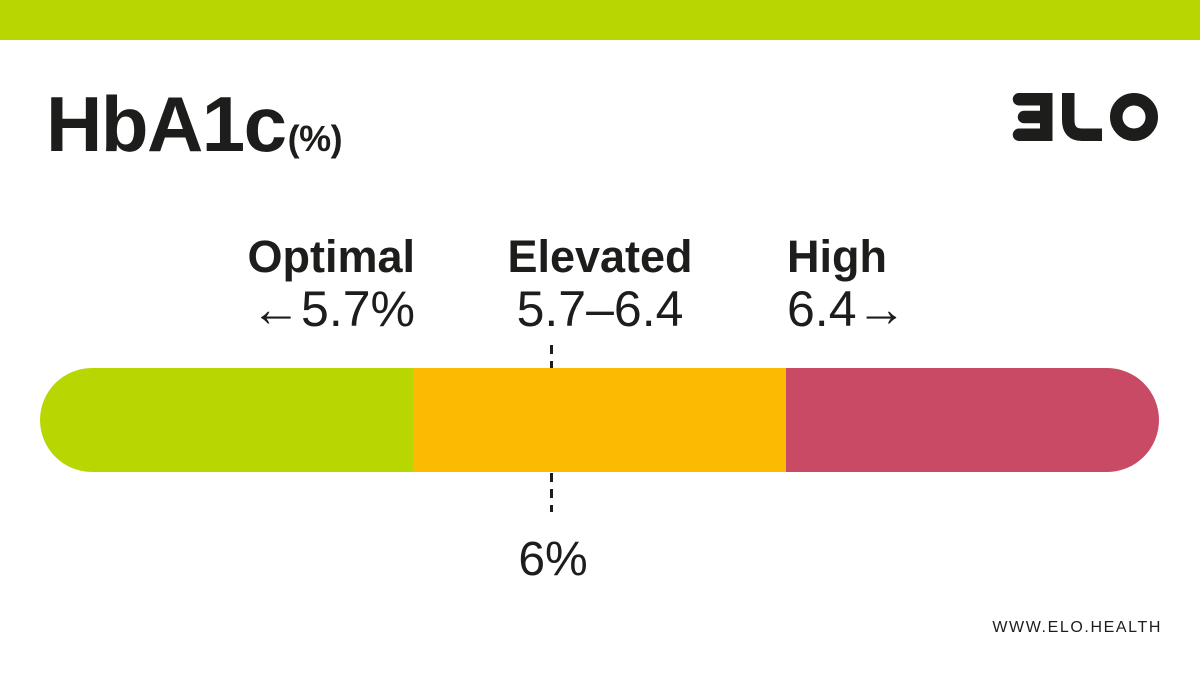 The width and height of the screenshot is (1200, 675). I want to click on zone-label-elevated: Elevated 5.7–6.4, so click(599, 286).